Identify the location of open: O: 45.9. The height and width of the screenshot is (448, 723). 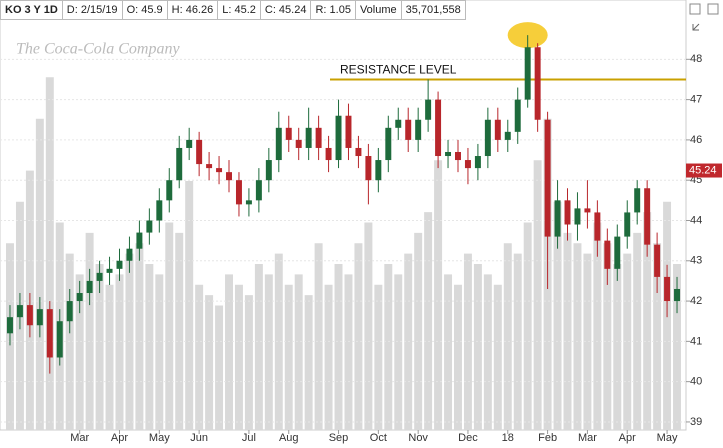
(145, 10).